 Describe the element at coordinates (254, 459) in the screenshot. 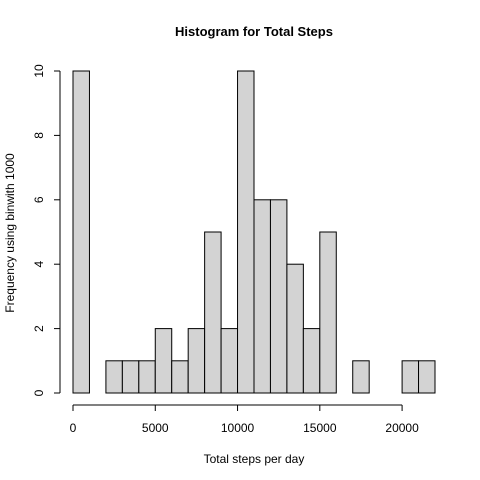

I see `x-axis-label: Total steps per day` at that location.